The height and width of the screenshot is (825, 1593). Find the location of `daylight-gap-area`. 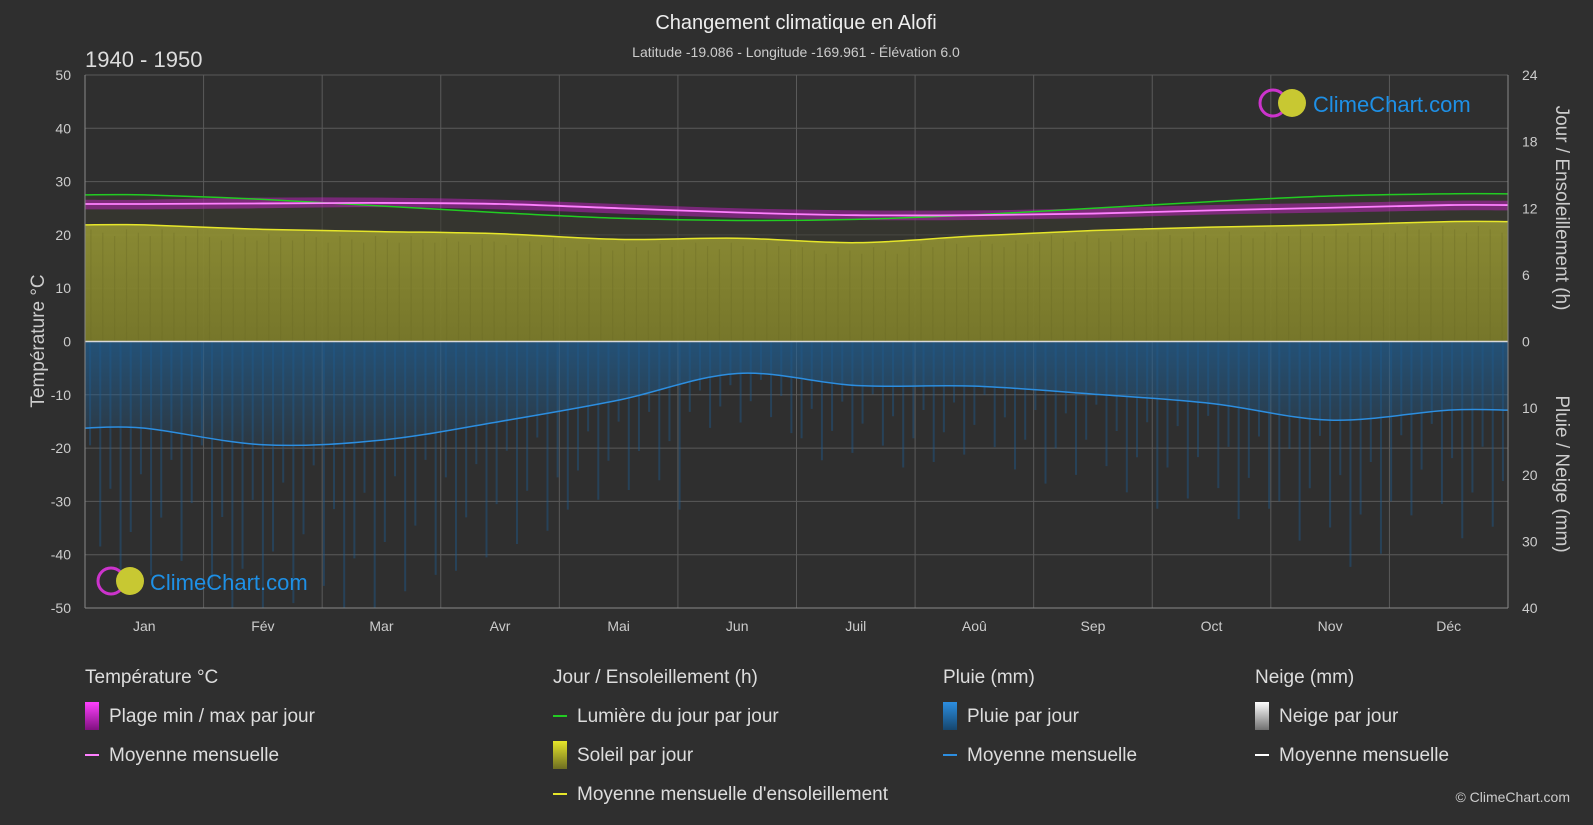

daylight-gap-area is located at coordinates (796, 218).